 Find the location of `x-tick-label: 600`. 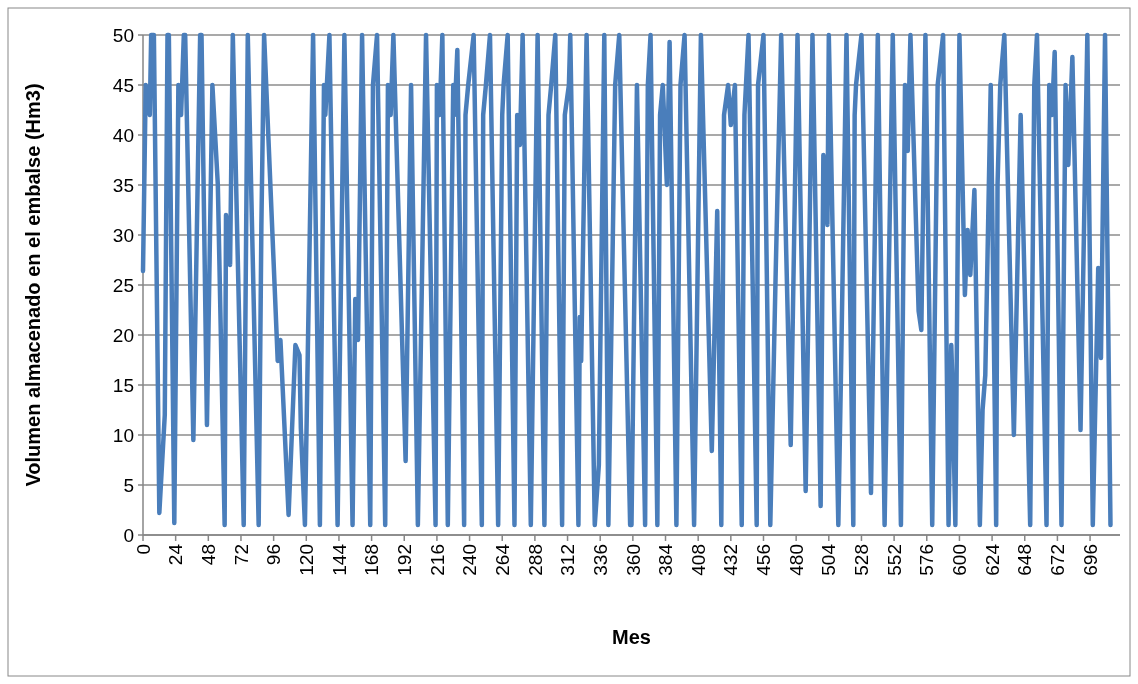

x-tick-label: 600 is located at coordinates (960, 560).